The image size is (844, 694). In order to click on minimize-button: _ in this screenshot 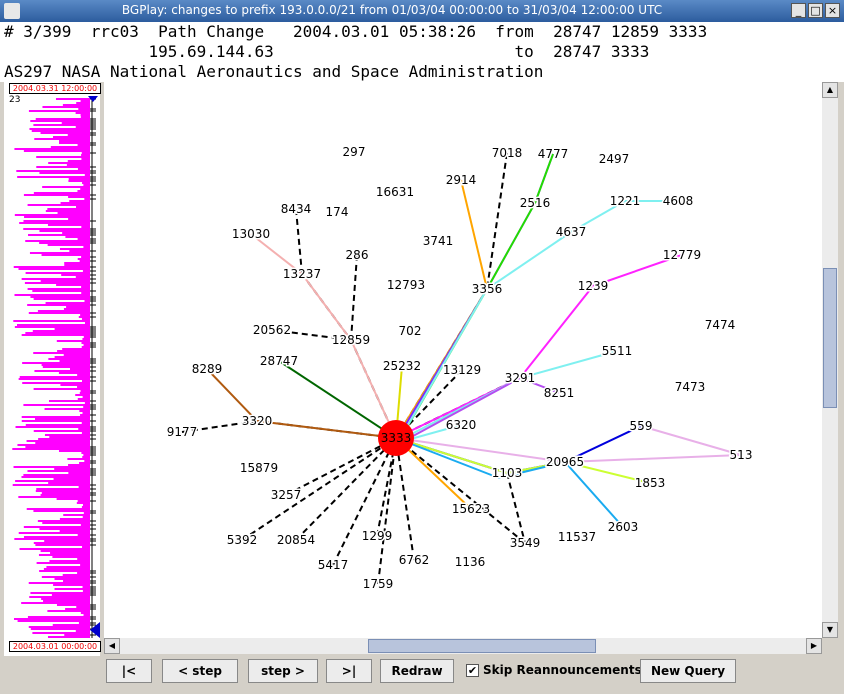, I will do `click(798, 10)`.